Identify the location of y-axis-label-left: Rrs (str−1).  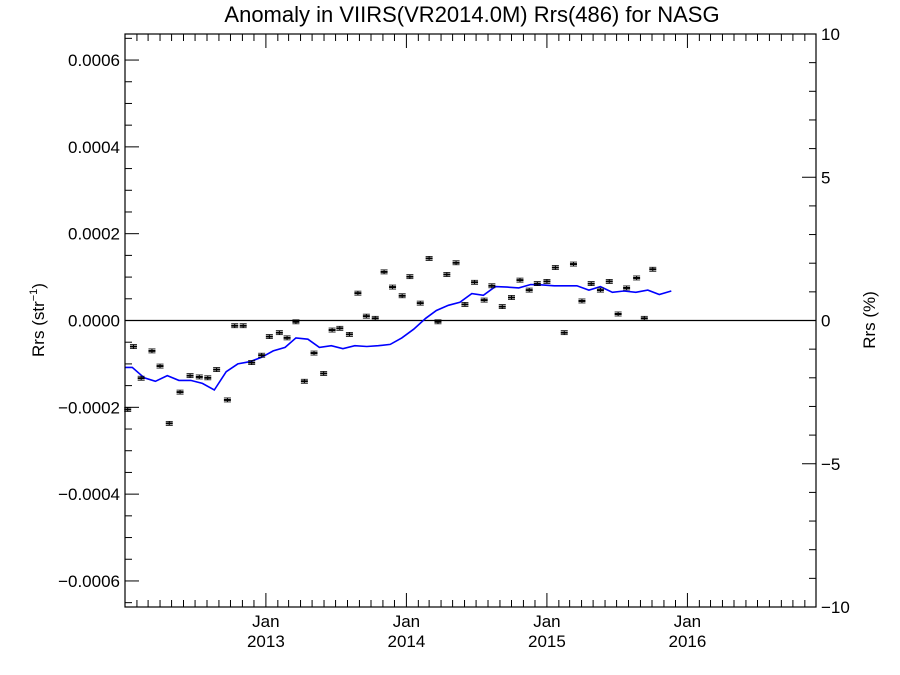
(38, 320).